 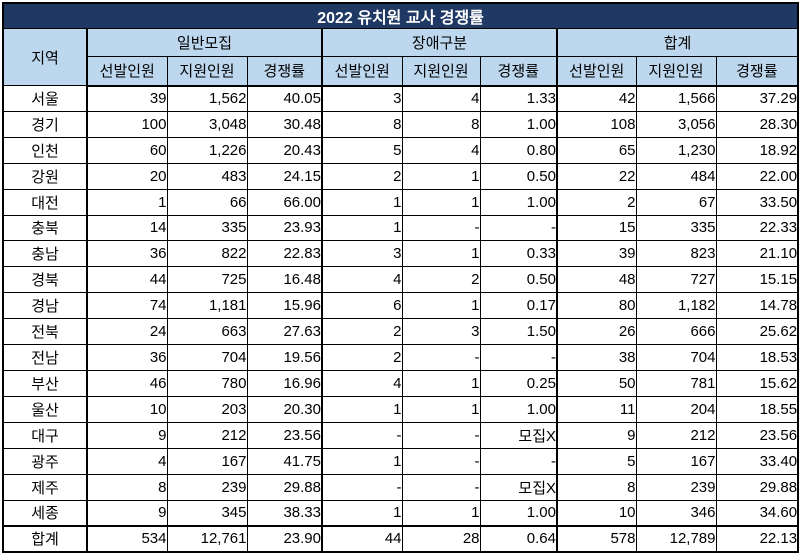 What do you see at coordinates (207, 383) in the screenshot?
I see `value-cell: 780` at bounding box center [207, 383].